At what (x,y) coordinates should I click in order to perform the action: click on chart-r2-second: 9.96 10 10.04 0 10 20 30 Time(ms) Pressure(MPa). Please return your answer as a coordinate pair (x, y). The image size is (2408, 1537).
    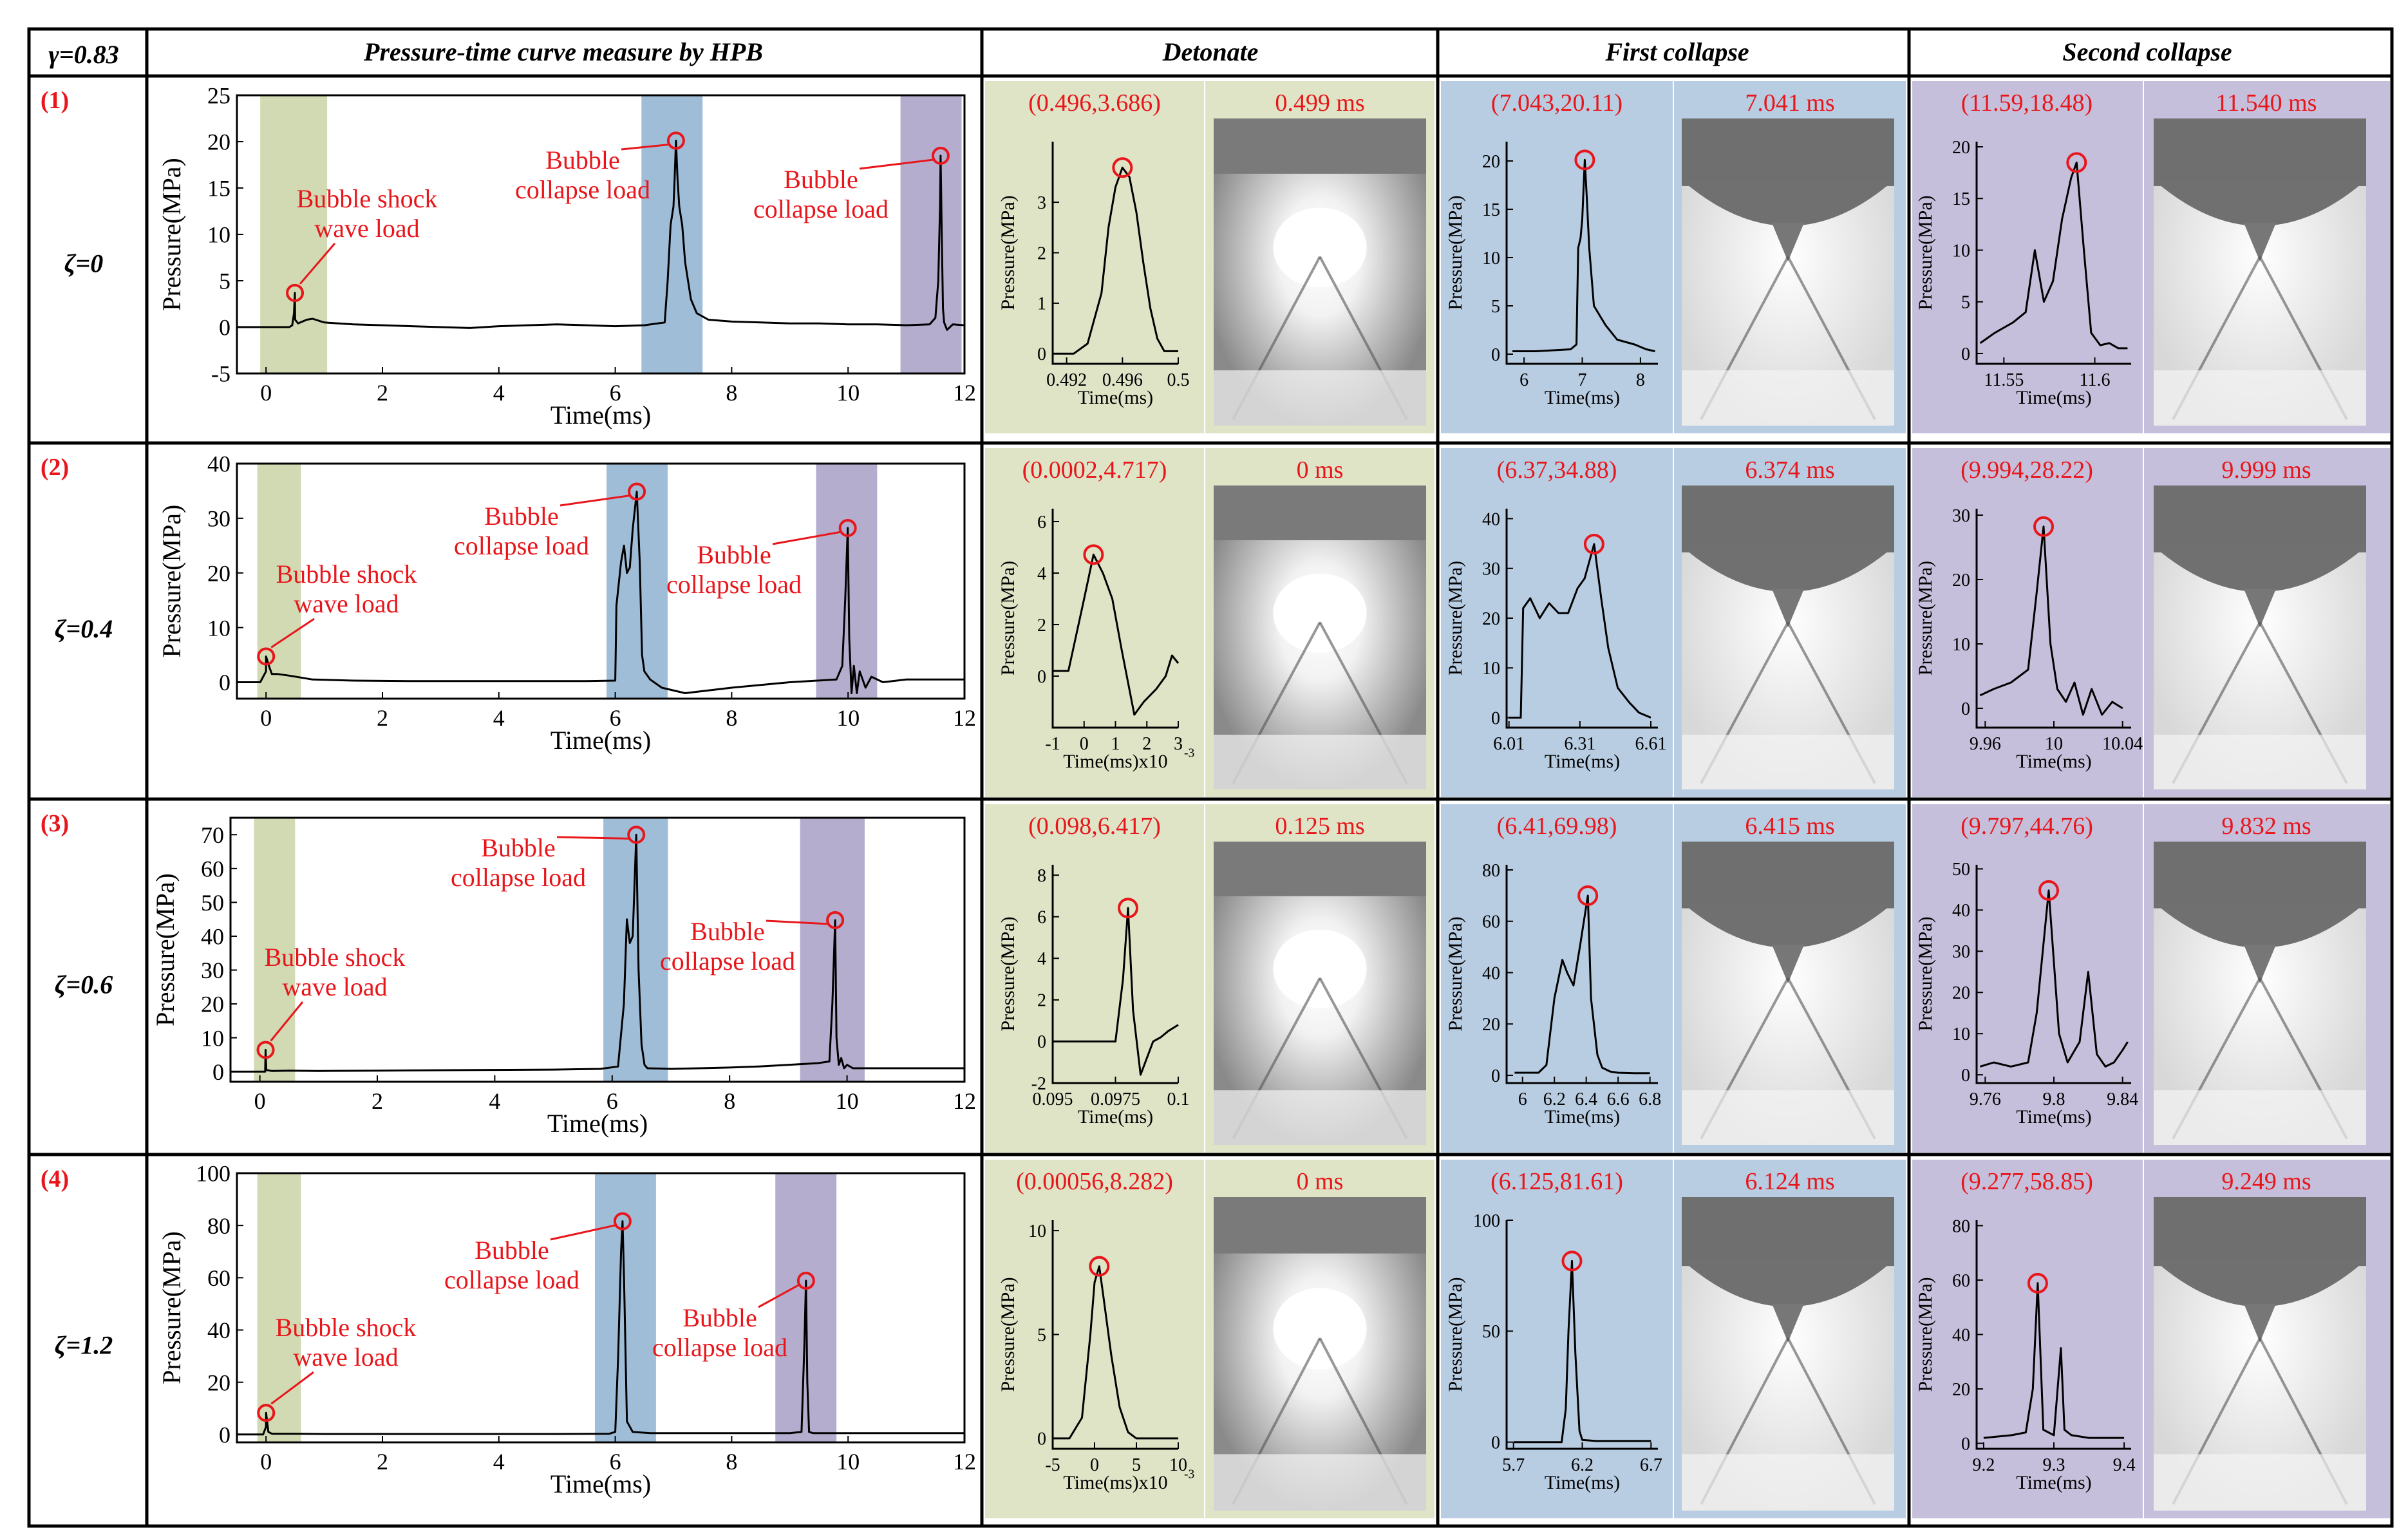
    Looking at the image, I should click on (2029, 639).